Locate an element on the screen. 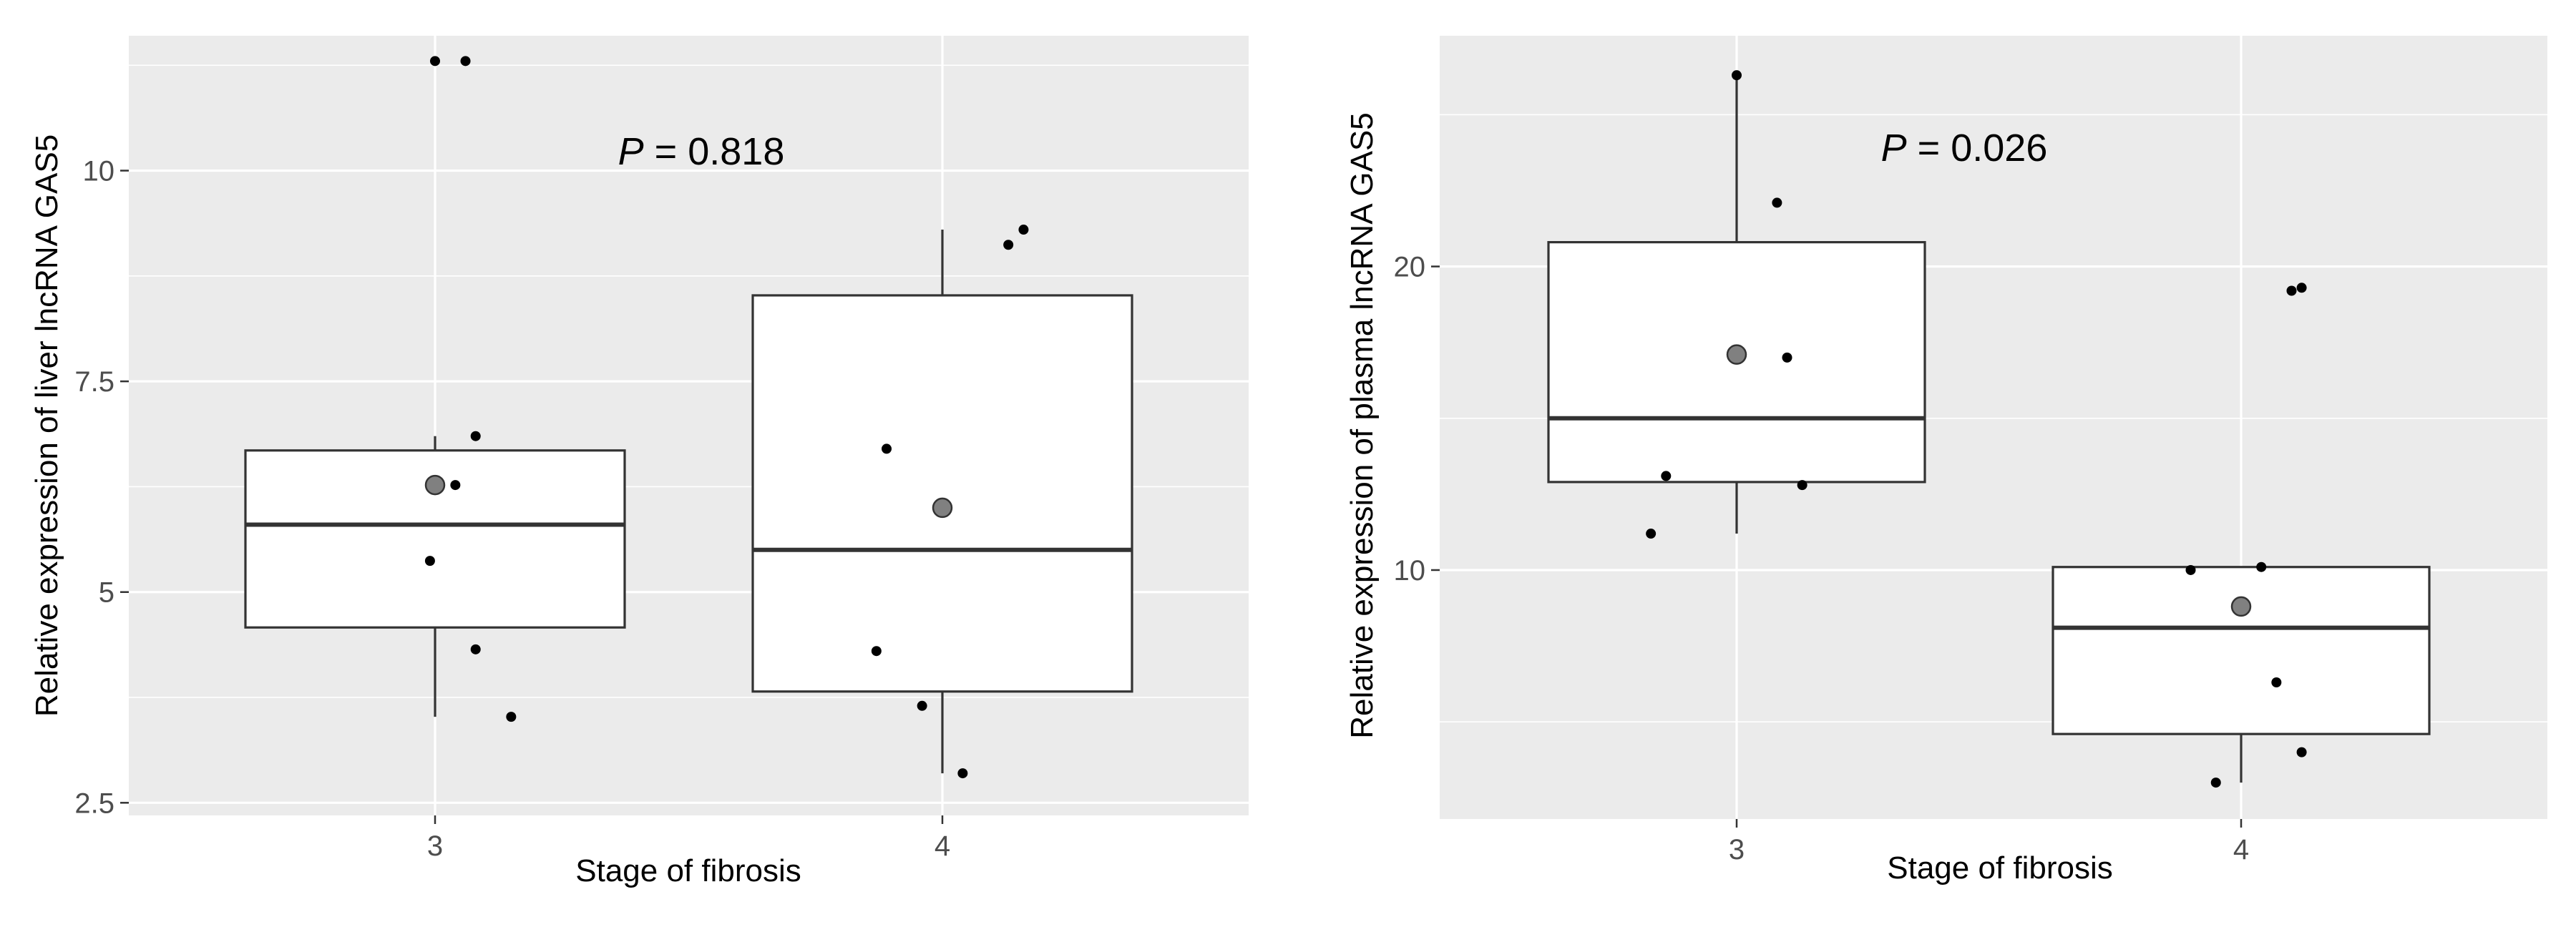 The width and height of the screenshot is (2576, 927). left-x-tick-label: 3 is located at coordinates (435, 846).